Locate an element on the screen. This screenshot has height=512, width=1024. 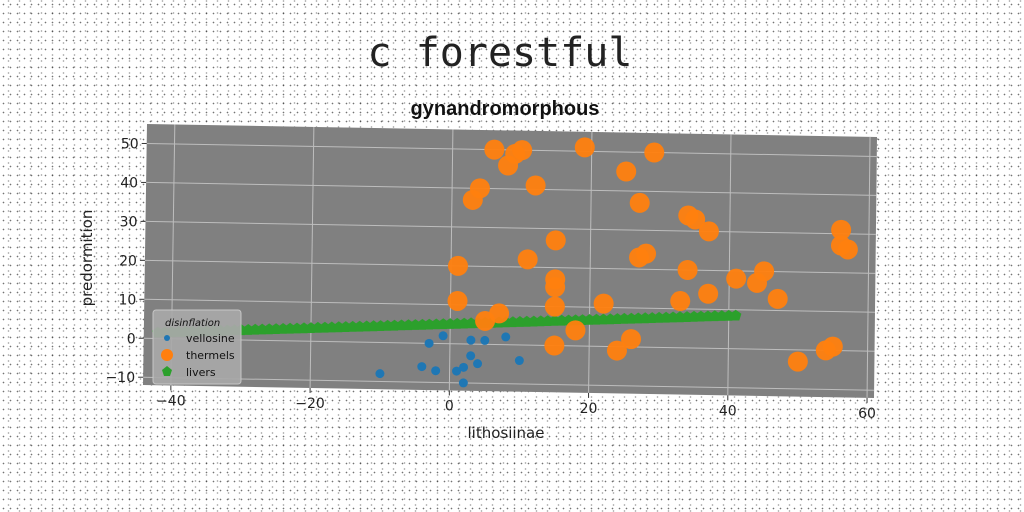
legend-marker-thermels is located at coordinates (167, 355).